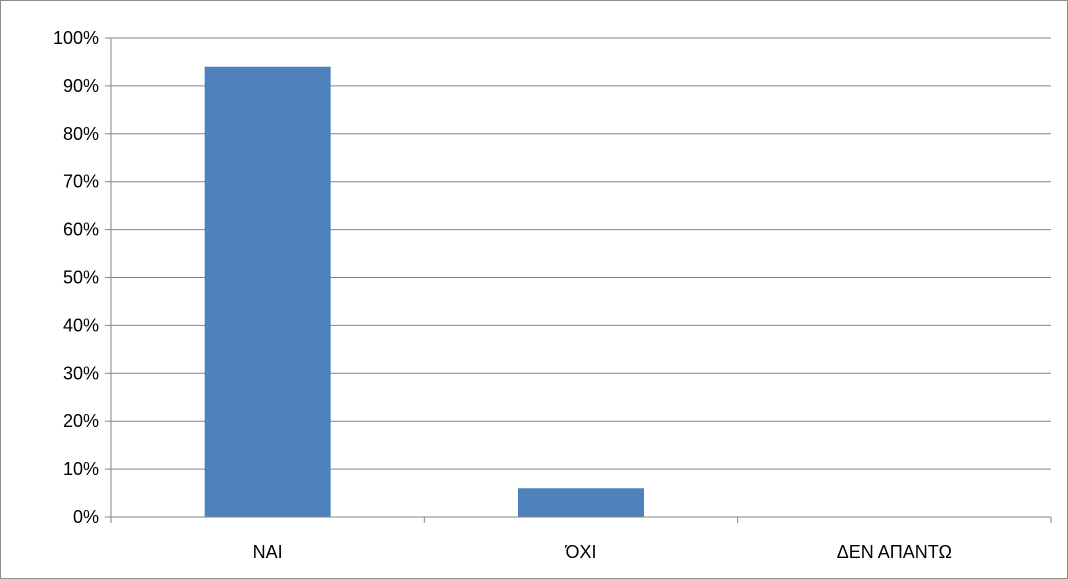 The image size is (1068, 579). What do you see at coordinates (81, 325) in the screenshot?
I see `y-tick-label: 40%` at bounding box center [81, 325].